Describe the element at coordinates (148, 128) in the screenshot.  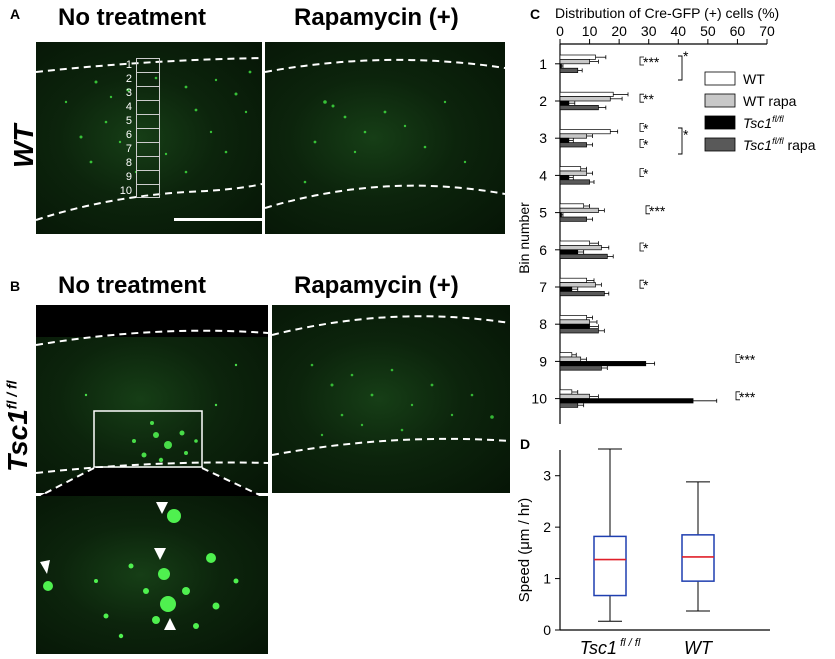
I see `bin-grid` at that location.